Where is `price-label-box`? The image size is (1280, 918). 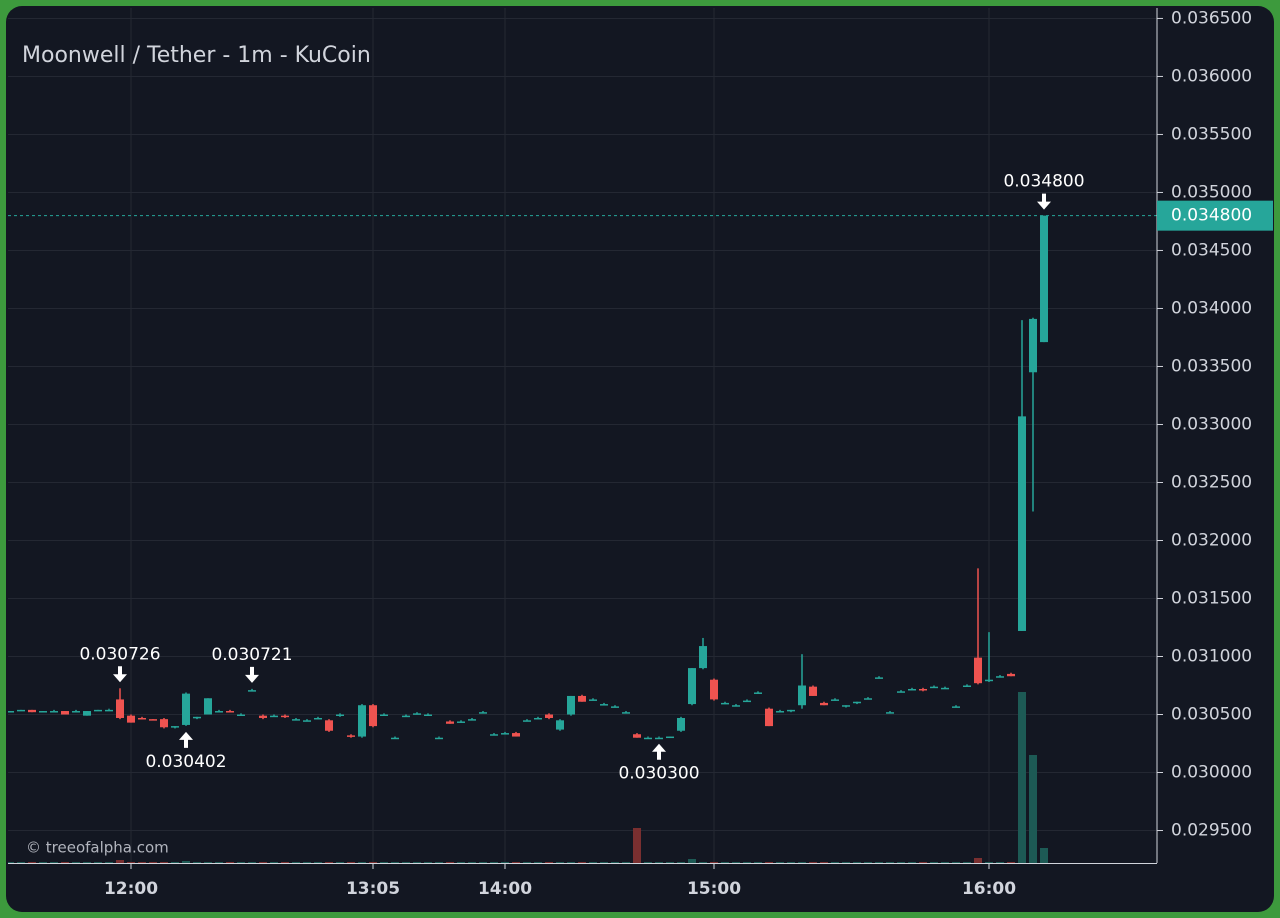
price-label-box is located at coordinates (1215, 215).